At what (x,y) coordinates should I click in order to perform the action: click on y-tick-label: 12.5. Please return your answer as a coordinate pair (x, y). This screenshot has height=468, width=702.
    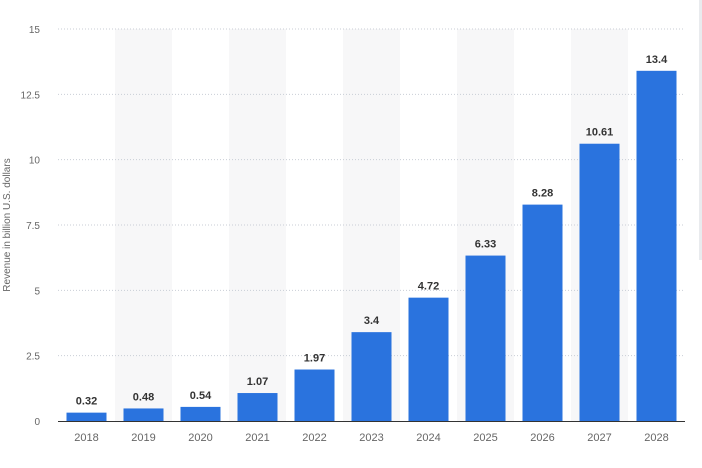
    Looking at the image, I should click on (31, 95).